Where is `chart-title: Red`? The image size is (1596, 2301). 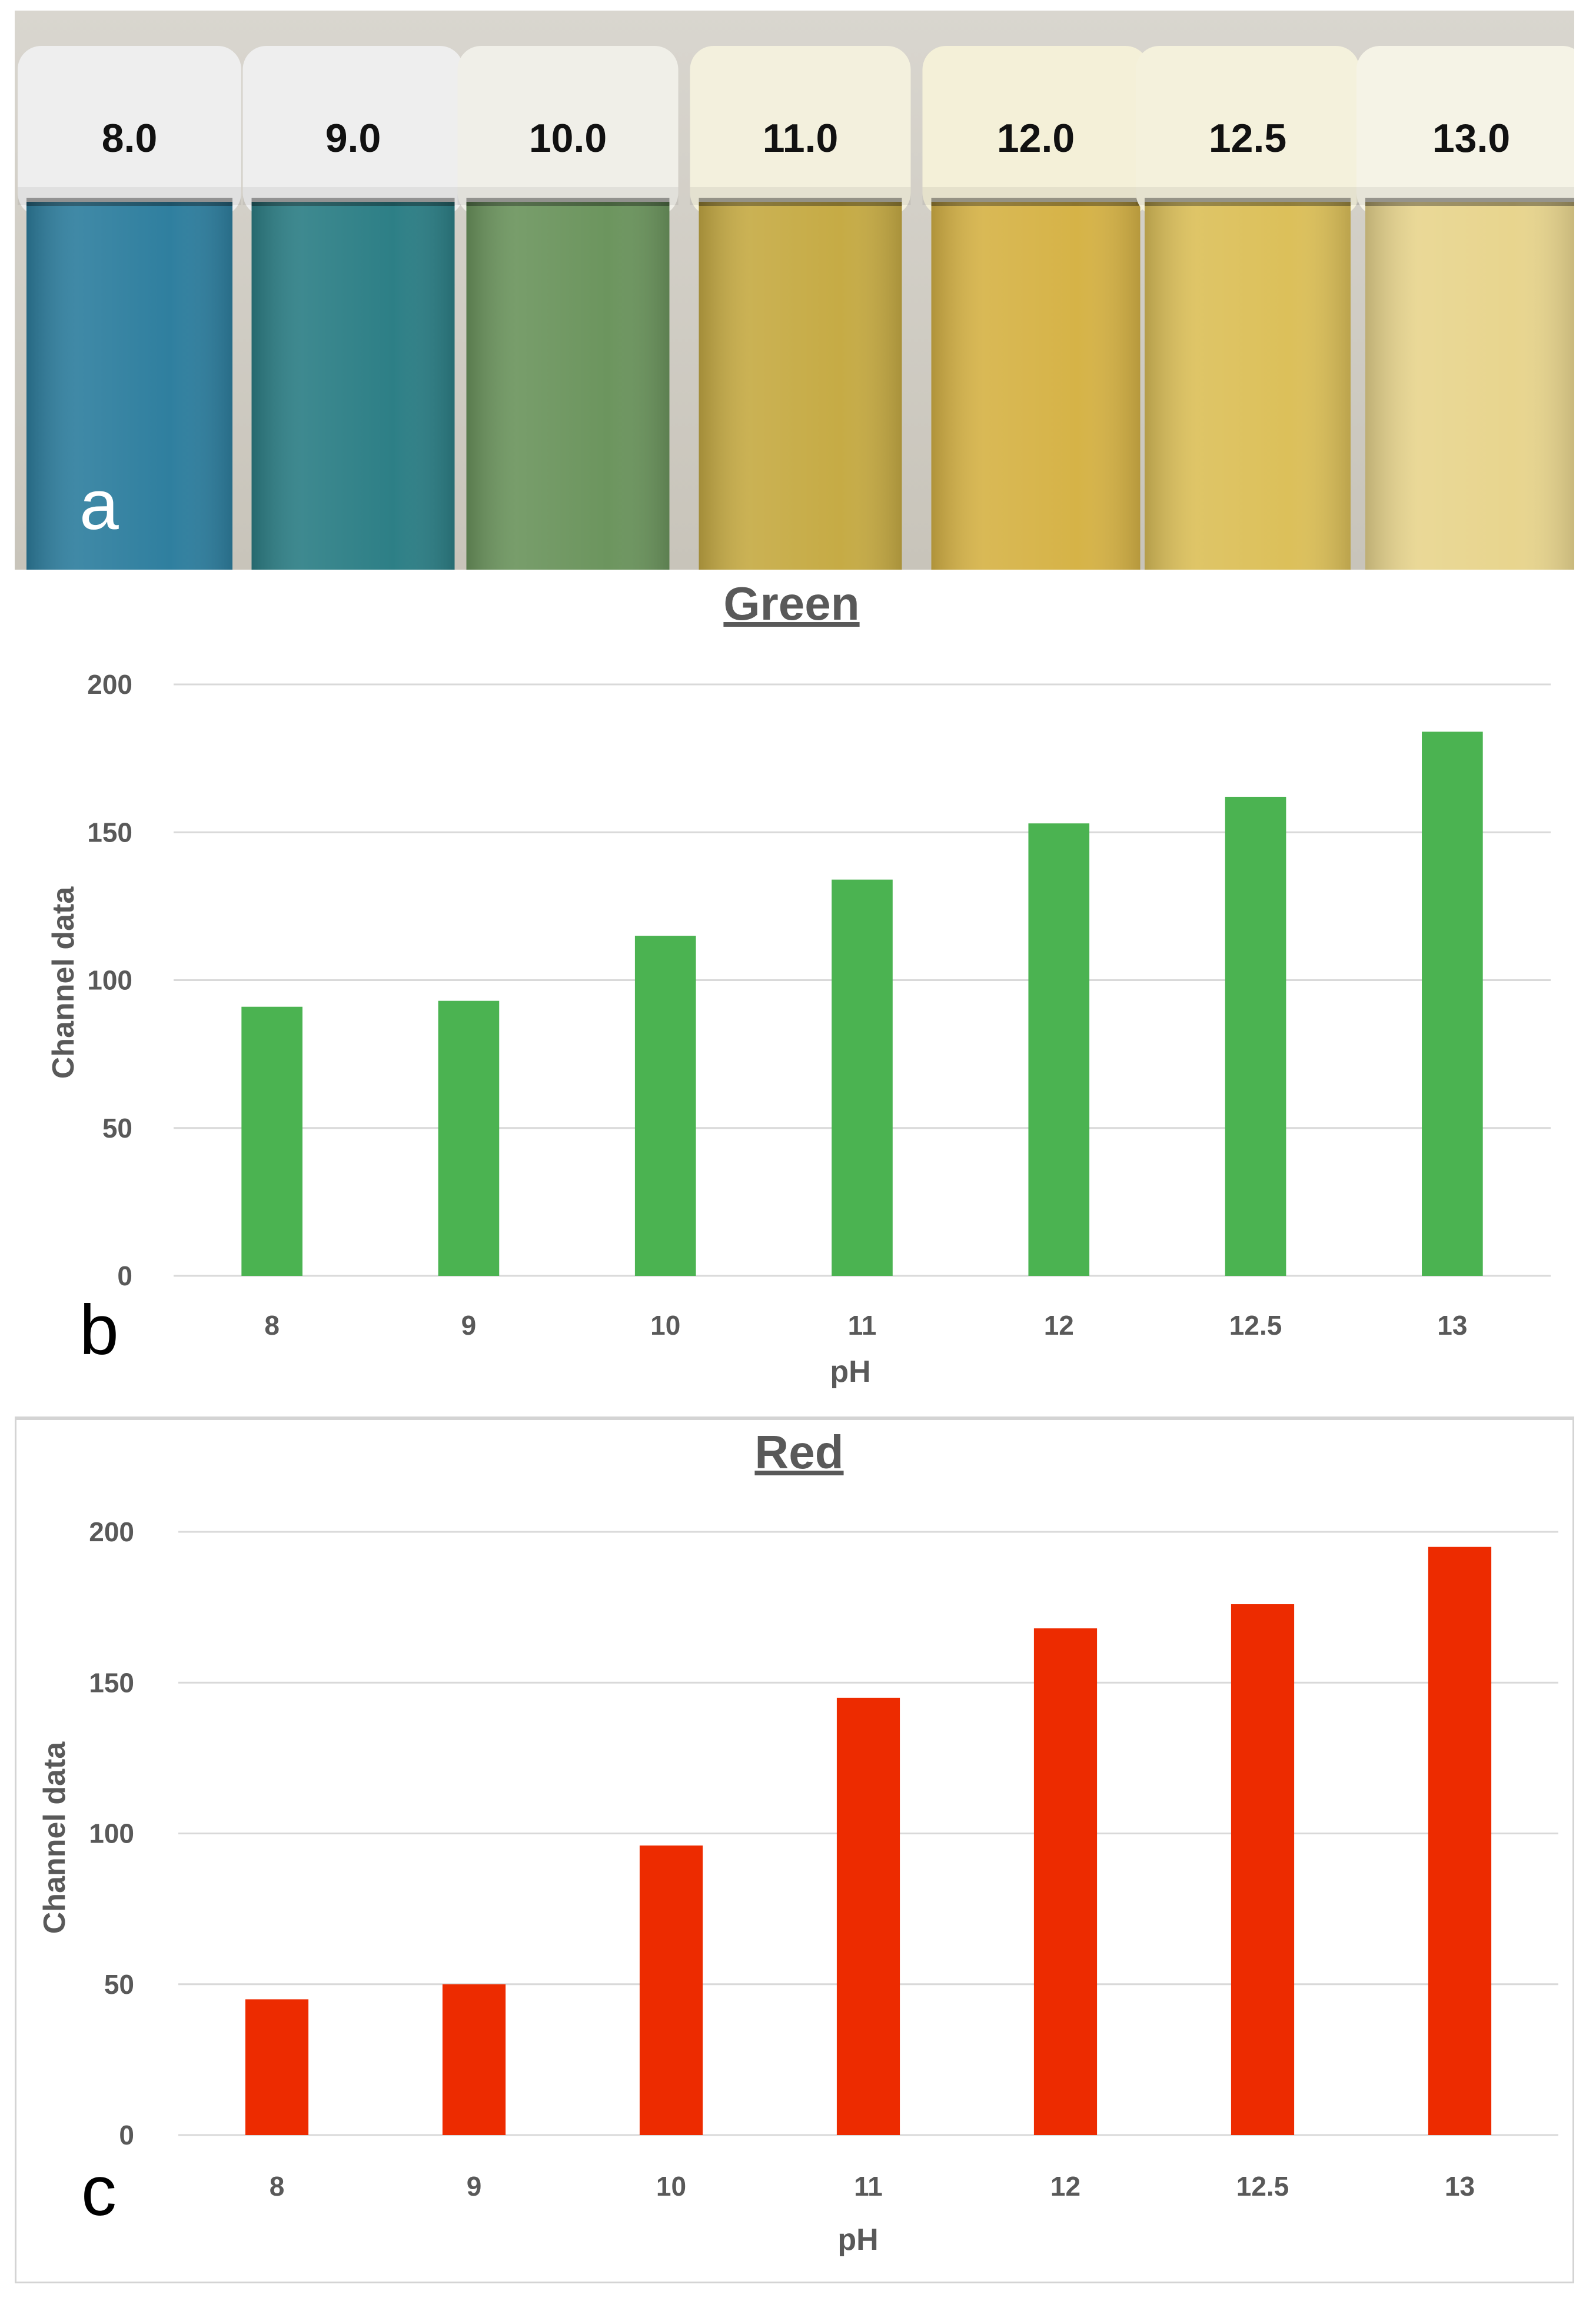
chart-title: Red is located at coordinates (798, 1452).